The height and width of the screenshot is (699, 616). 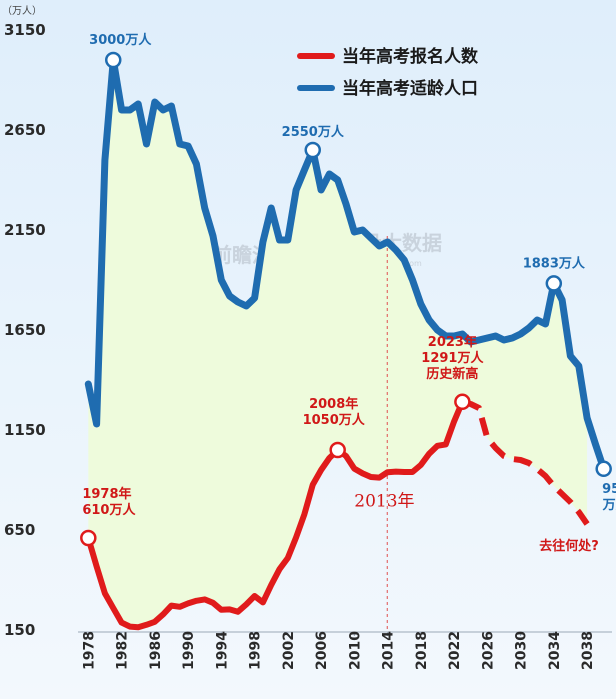 I want to click on y-tick-label: 3150, so click(x=25, y=30).